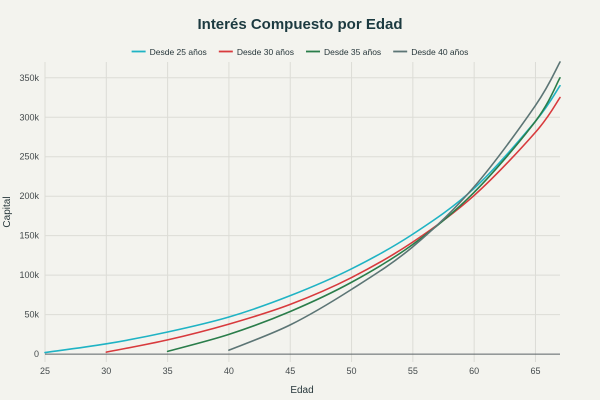  I want to click on x-tick-label: 40, so click(229, 371).